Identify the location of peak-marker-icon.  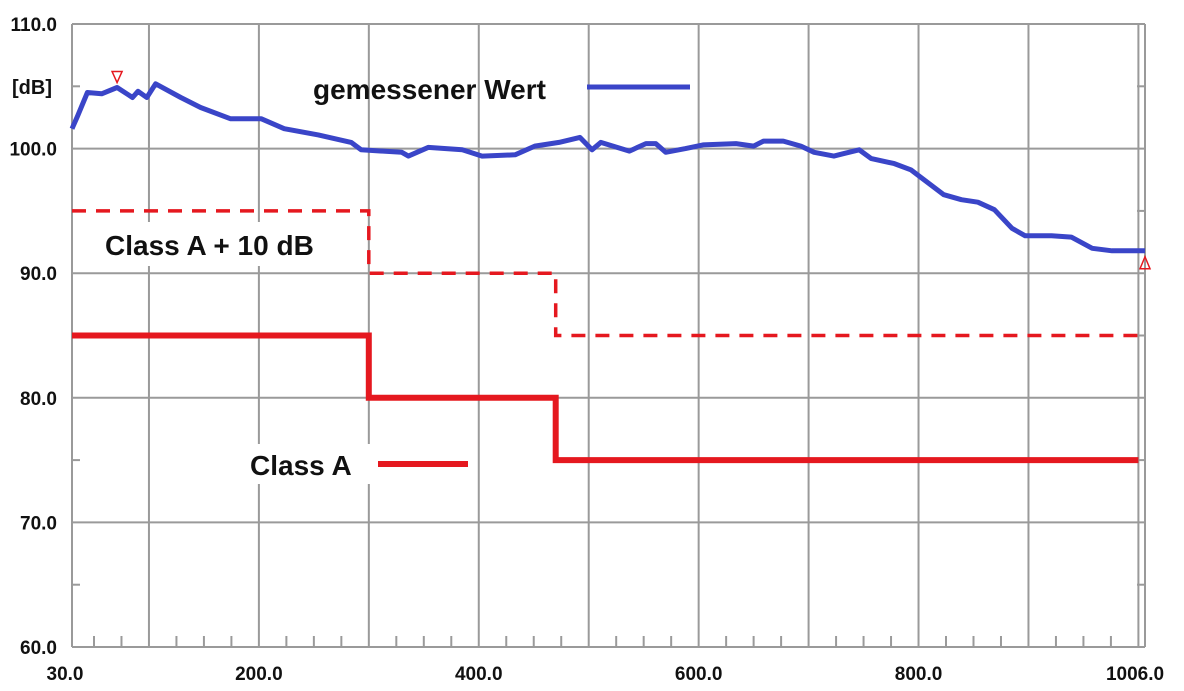
(117, 77).